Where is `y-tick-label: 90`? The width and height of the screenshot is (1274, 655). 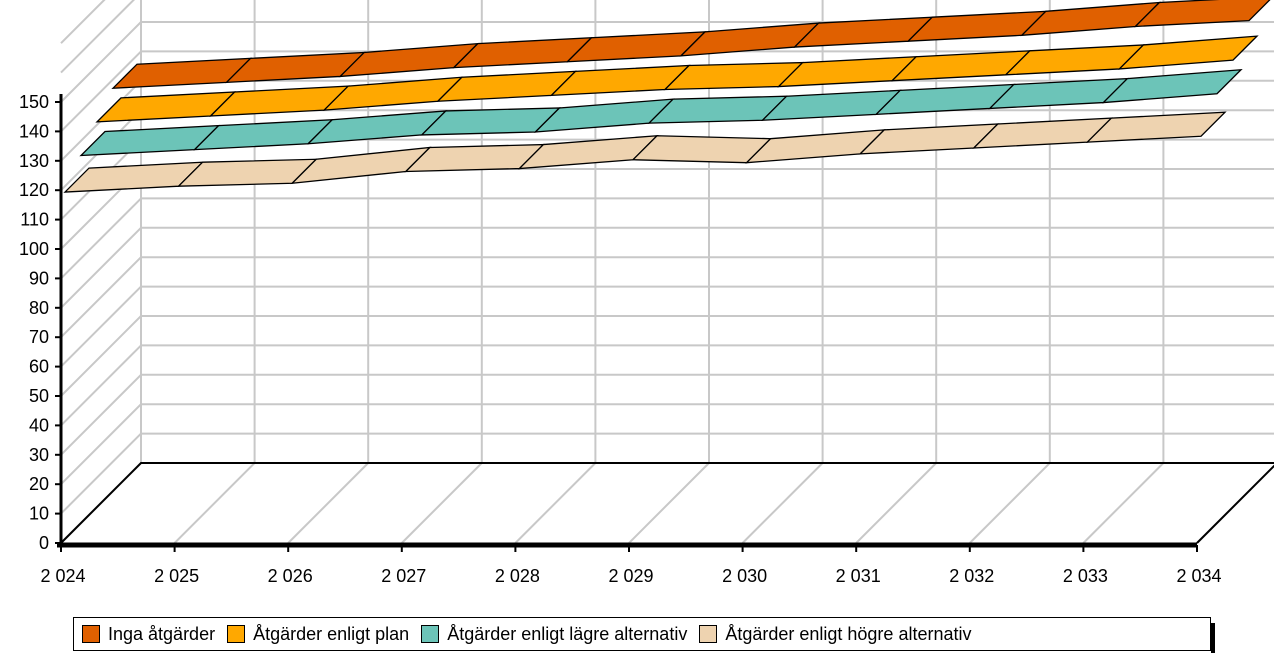 y-tick-label: 90 is located at coordinates (39, 278).